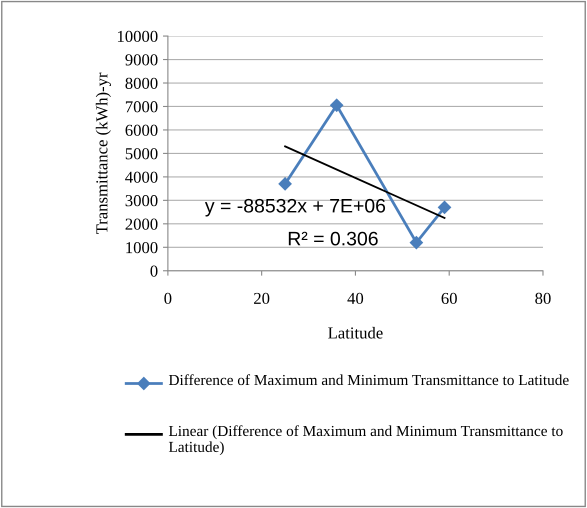  I want to click on y-axis-title: Transmittance (kWh)-yr, so click(103, 153).